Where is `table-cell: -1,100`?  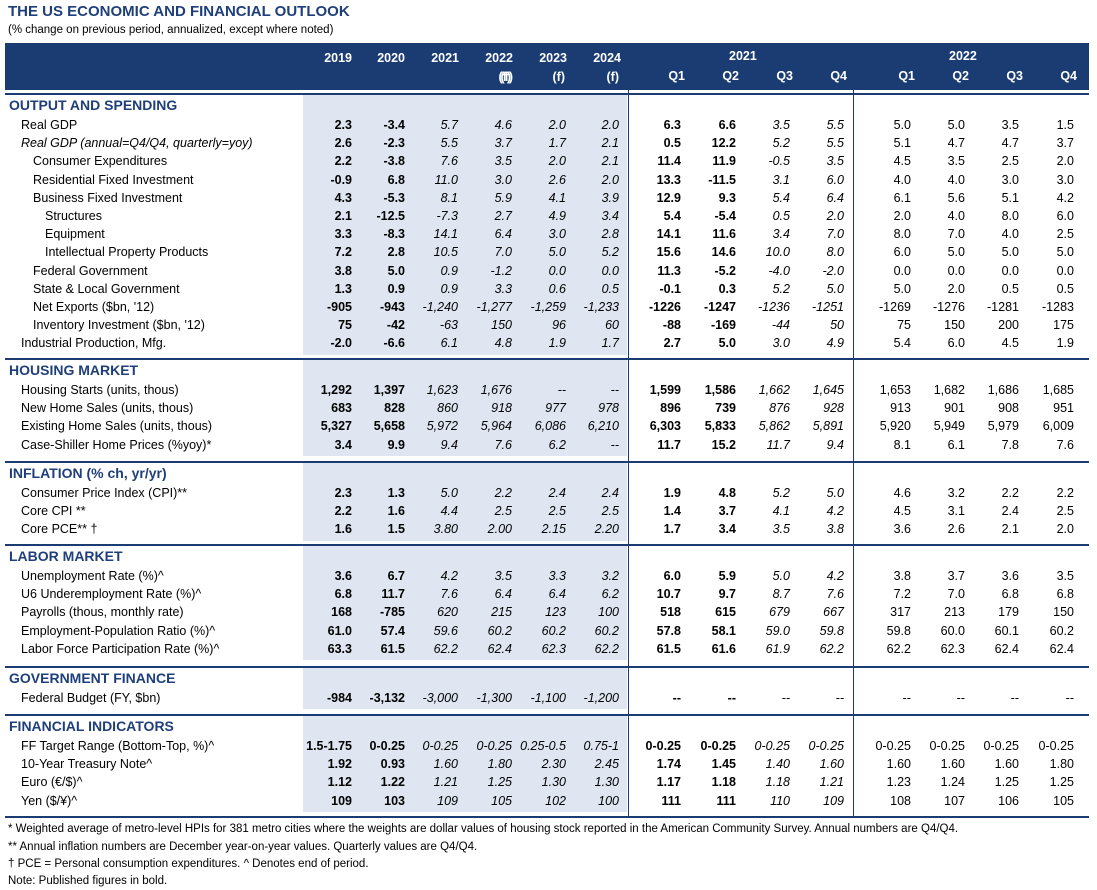
table-cell: -1,100 is located at coordinates (548, 698).